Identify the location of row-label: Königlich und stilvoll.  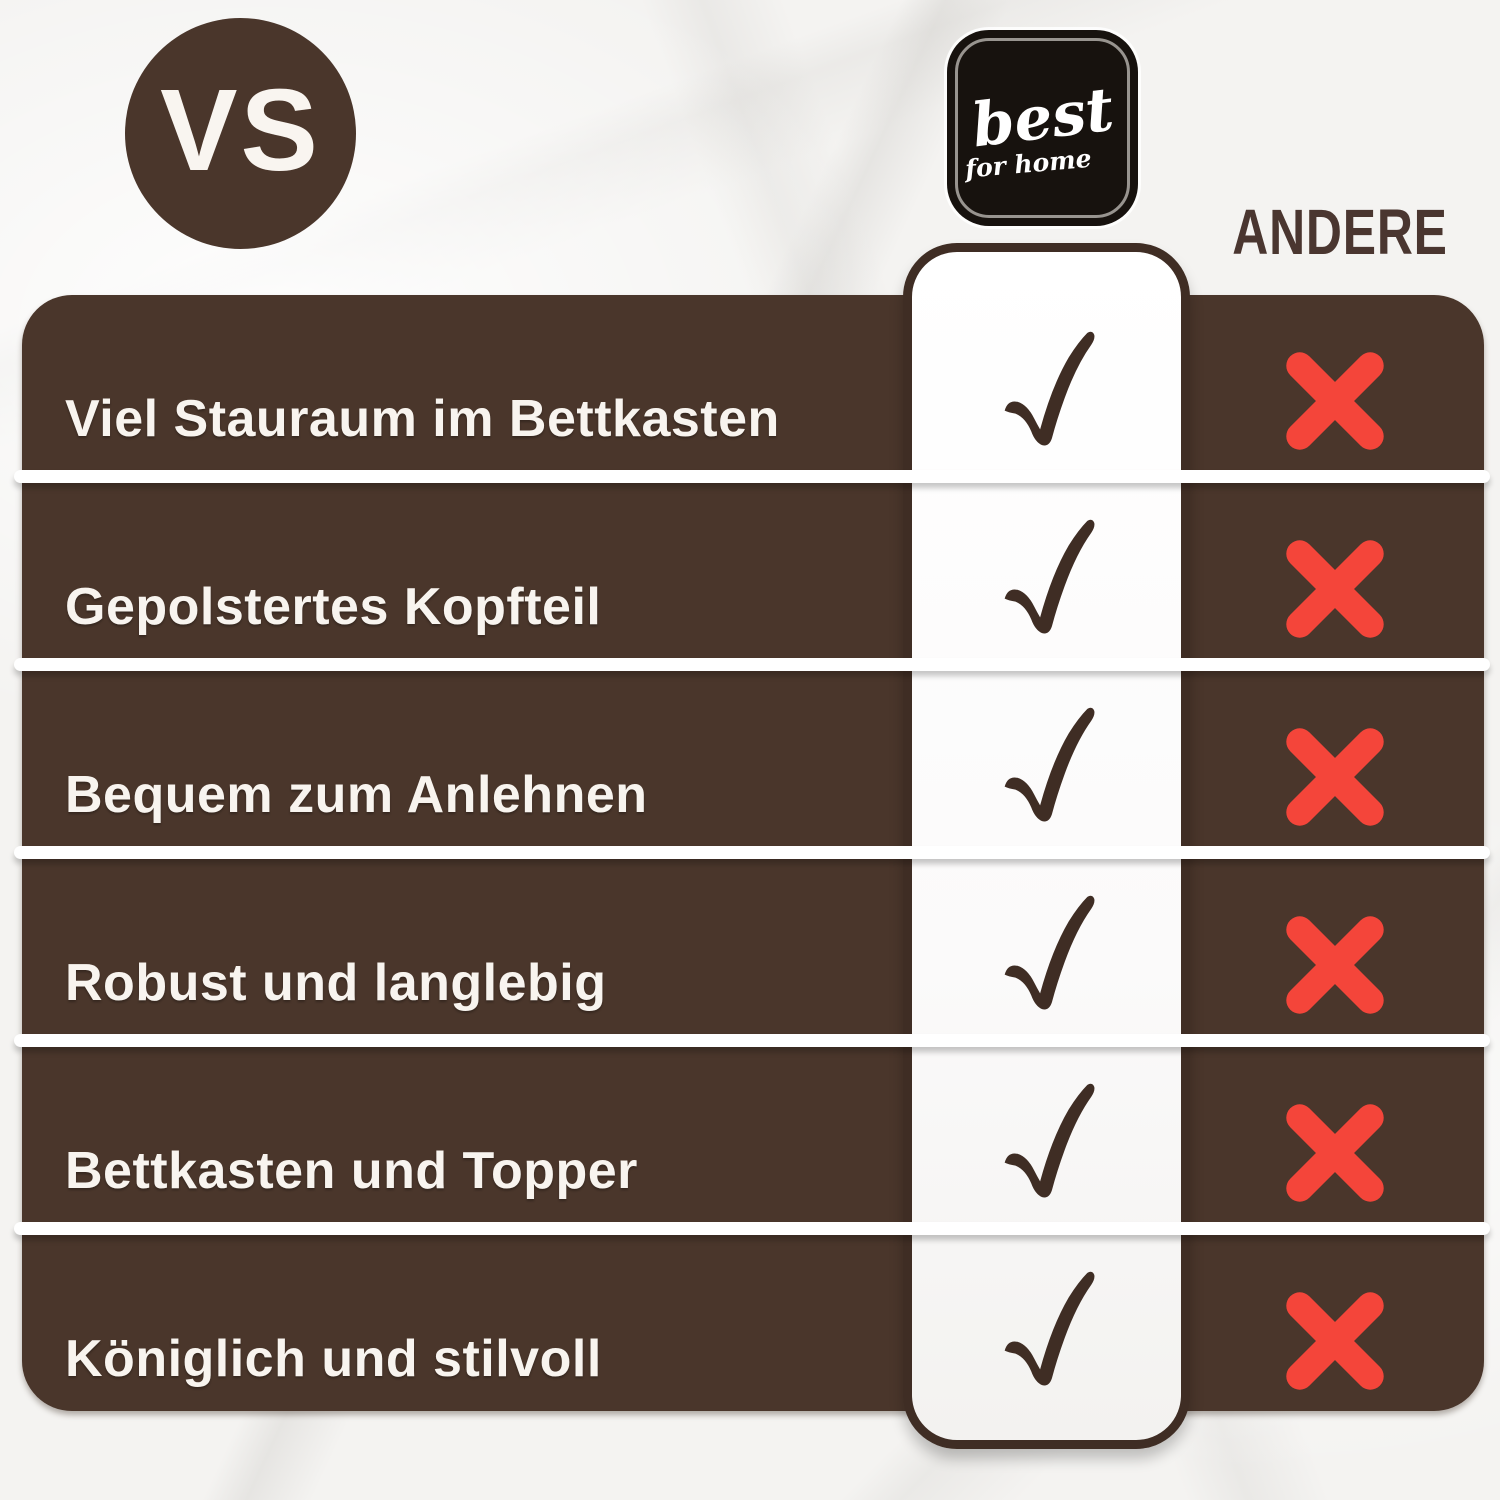
(333, 1359).